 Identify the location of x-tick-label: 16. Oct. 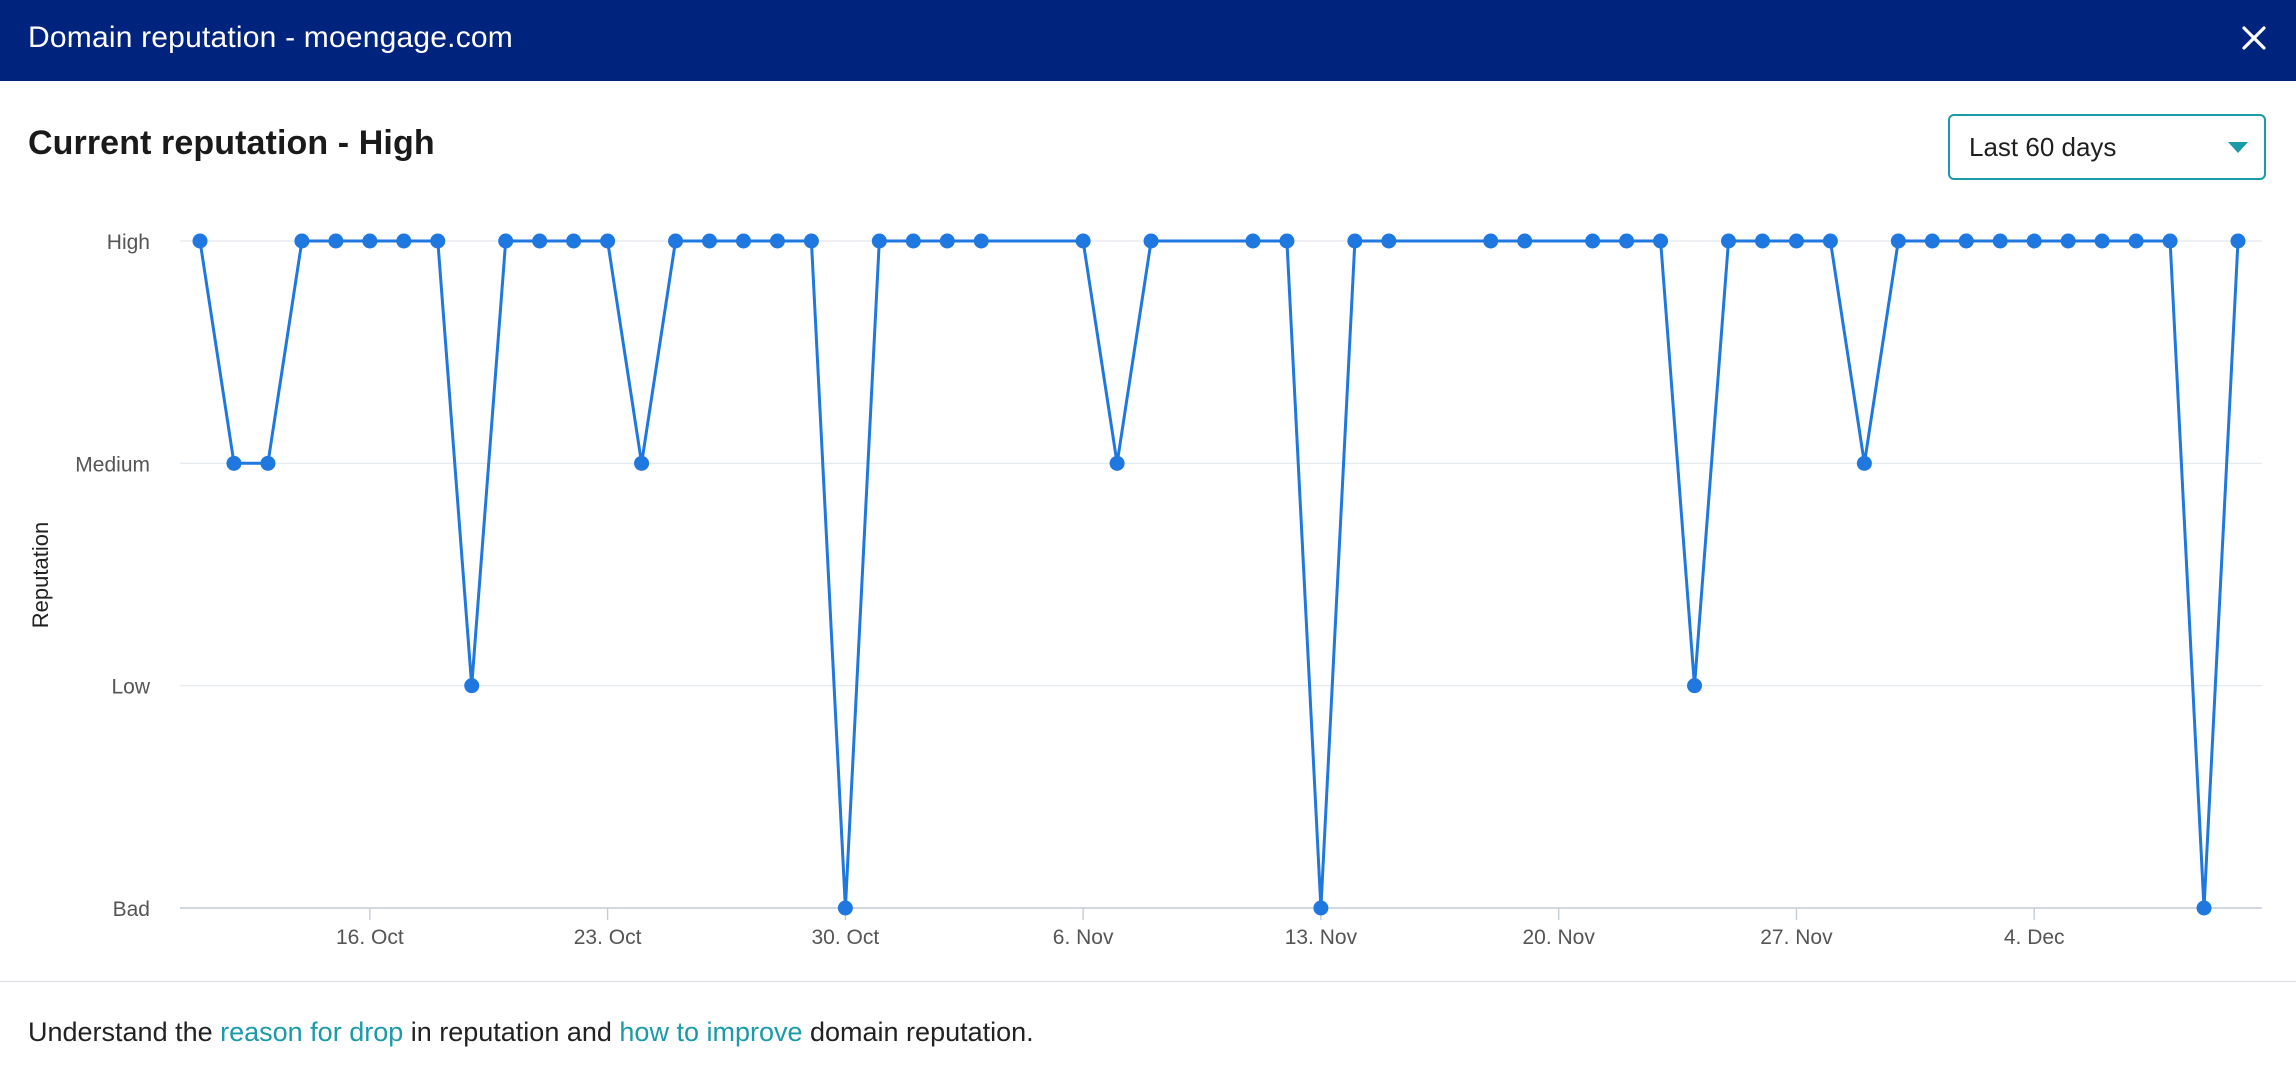
(370, 937).